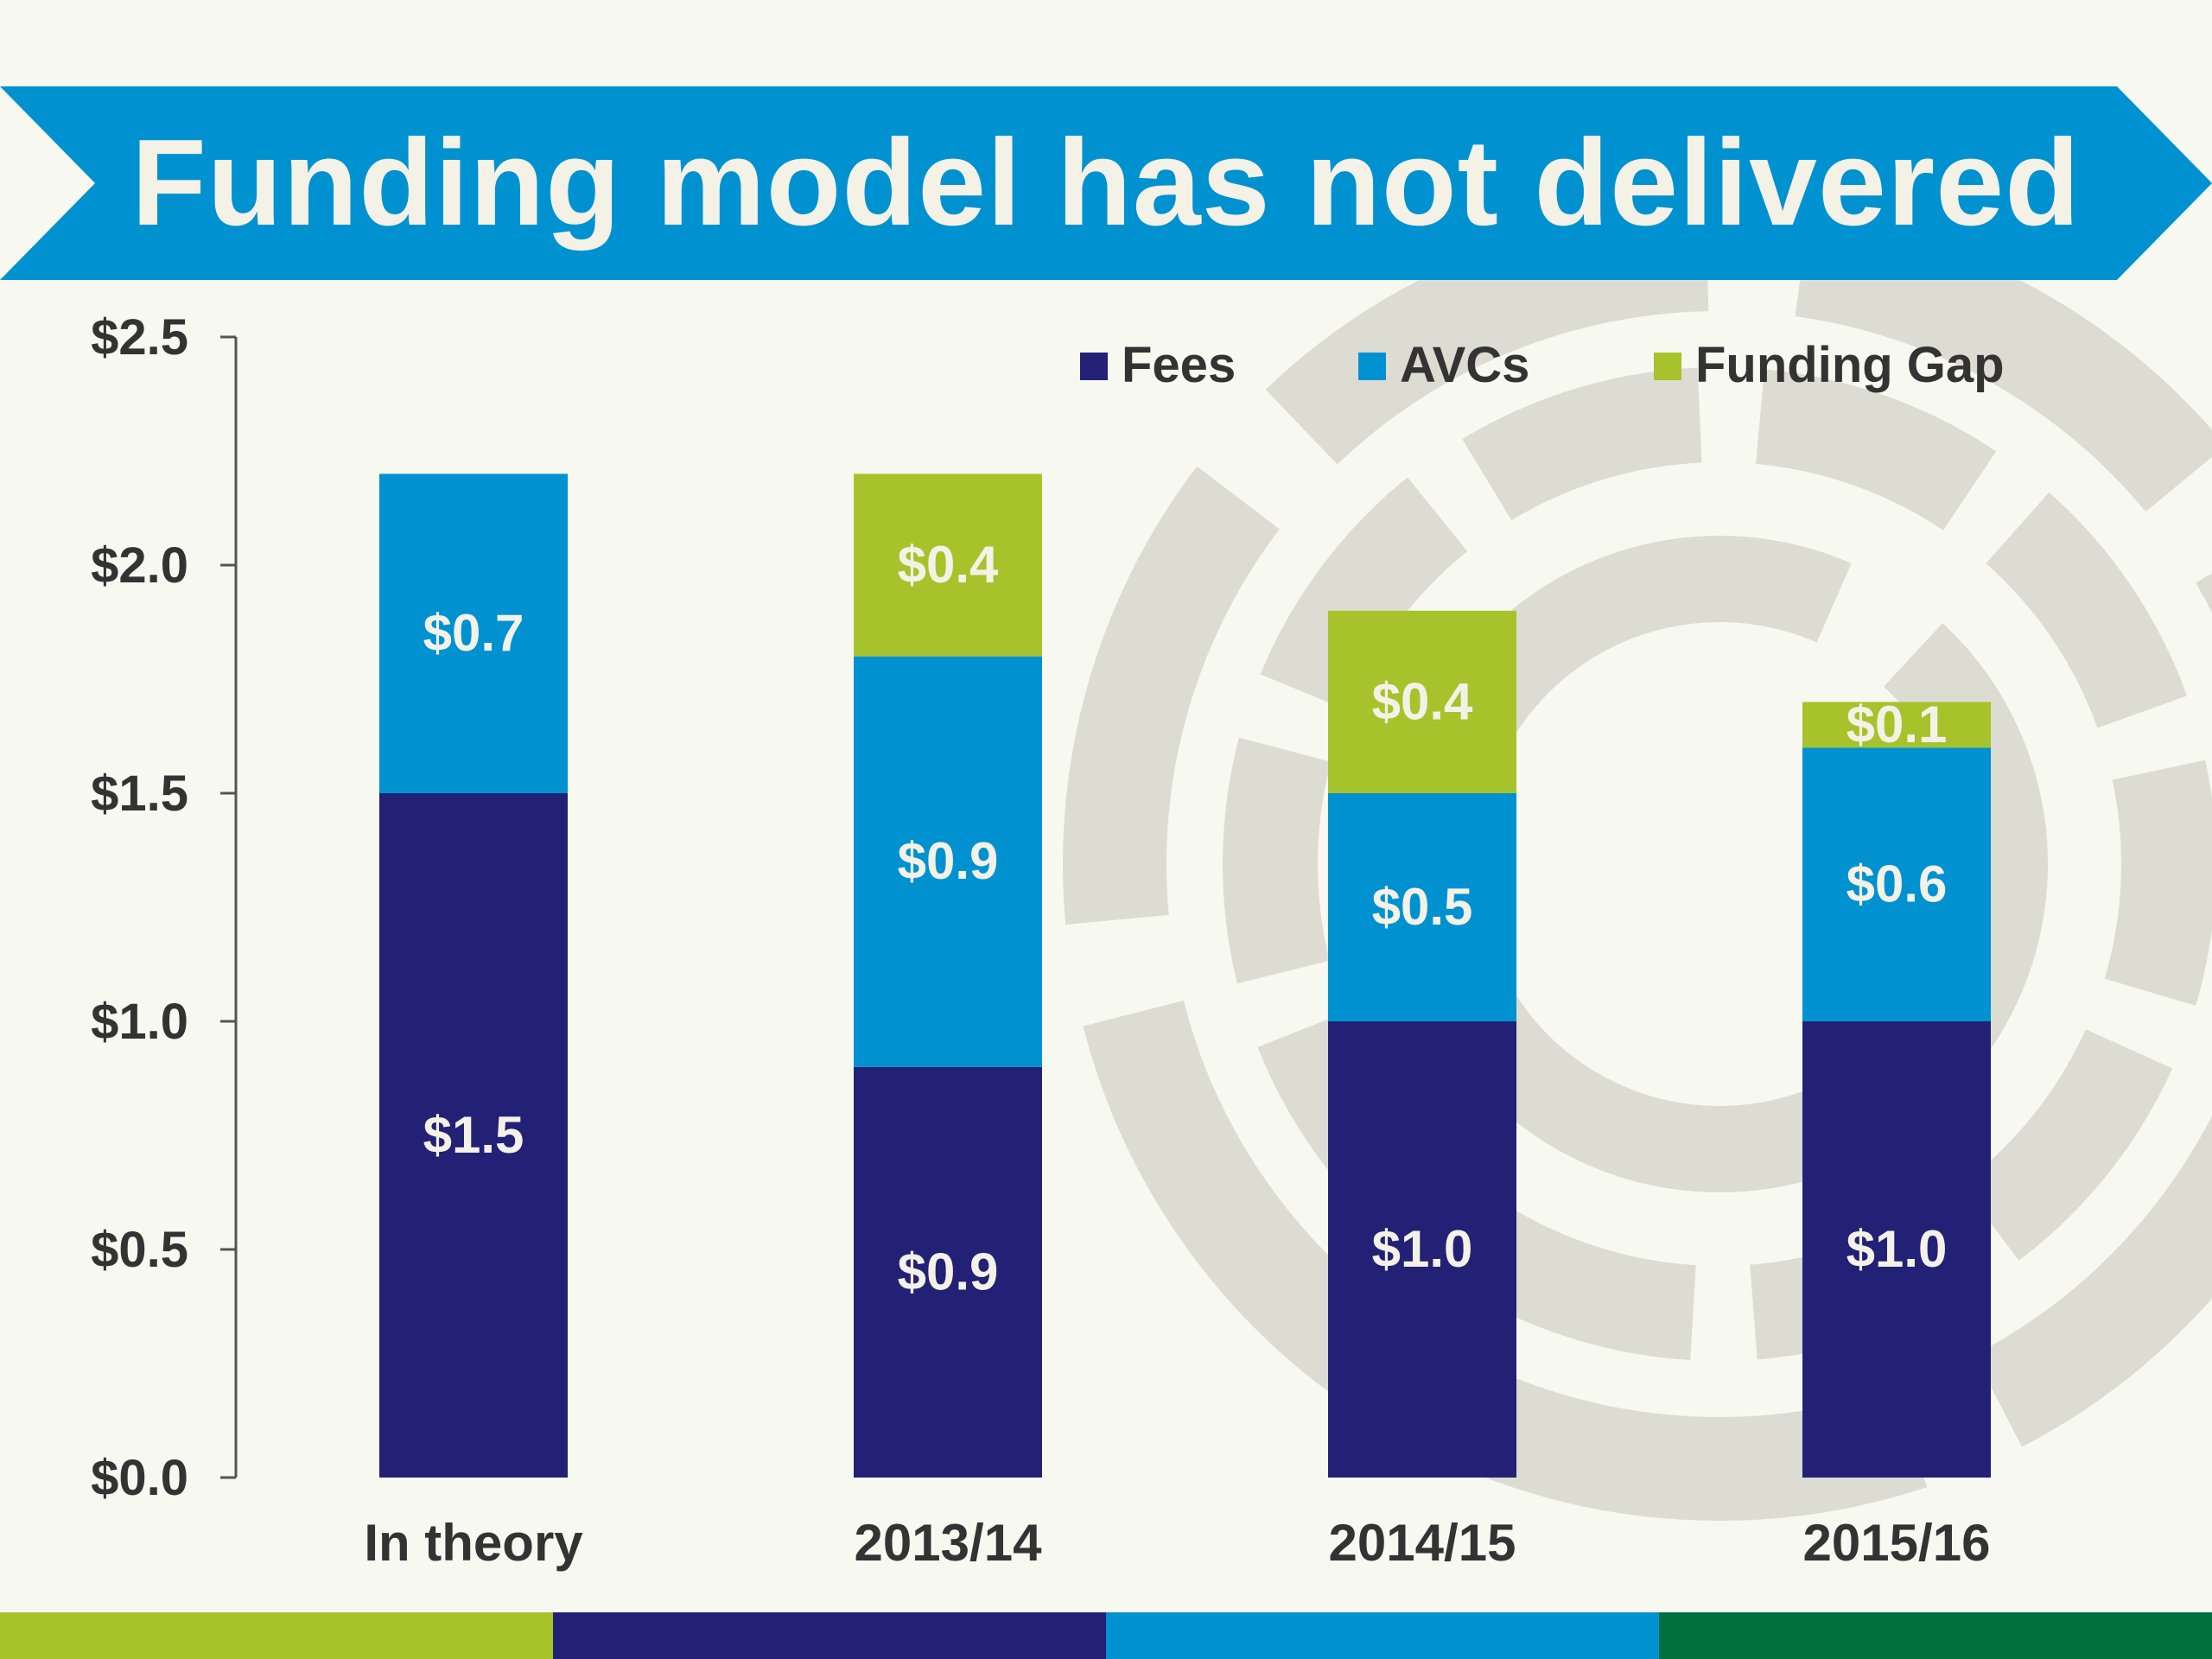 The image size is (2212, 1659). I want to click on y-tick-label: $1.0, so click(139, 1022).